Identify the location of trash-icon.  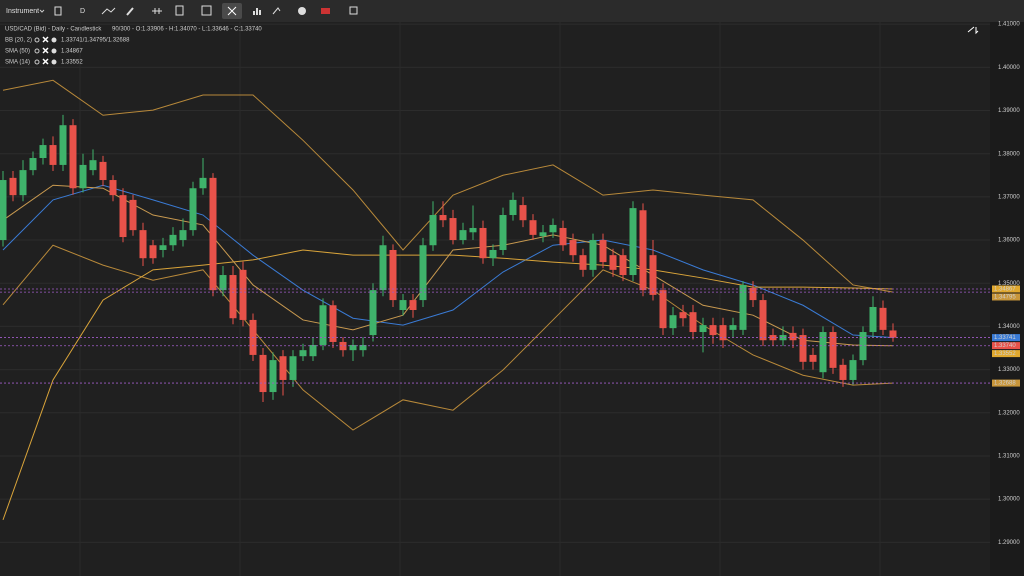
(179, 10).